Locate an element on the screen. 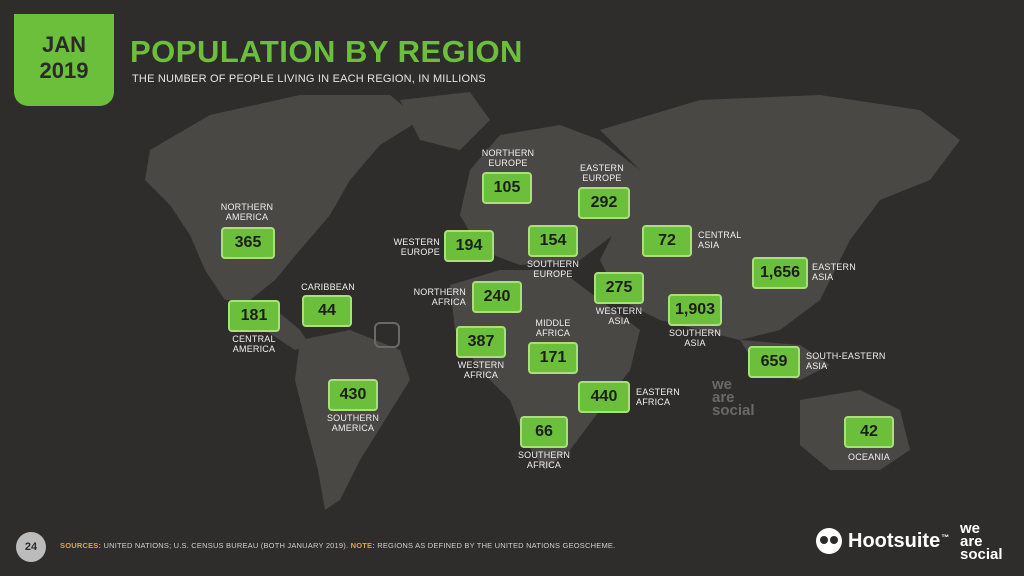 The width and height of the screenshot is (1024, 576). partner-line-2: are is located at coordinates (971, 541).